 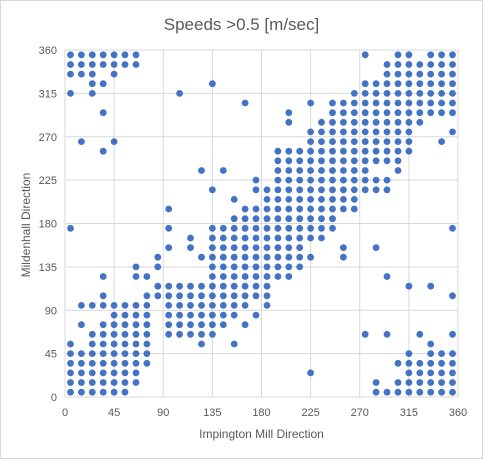 I want to click on x-axis-title: Impington Mill Direction, so click(x=261, y=434).